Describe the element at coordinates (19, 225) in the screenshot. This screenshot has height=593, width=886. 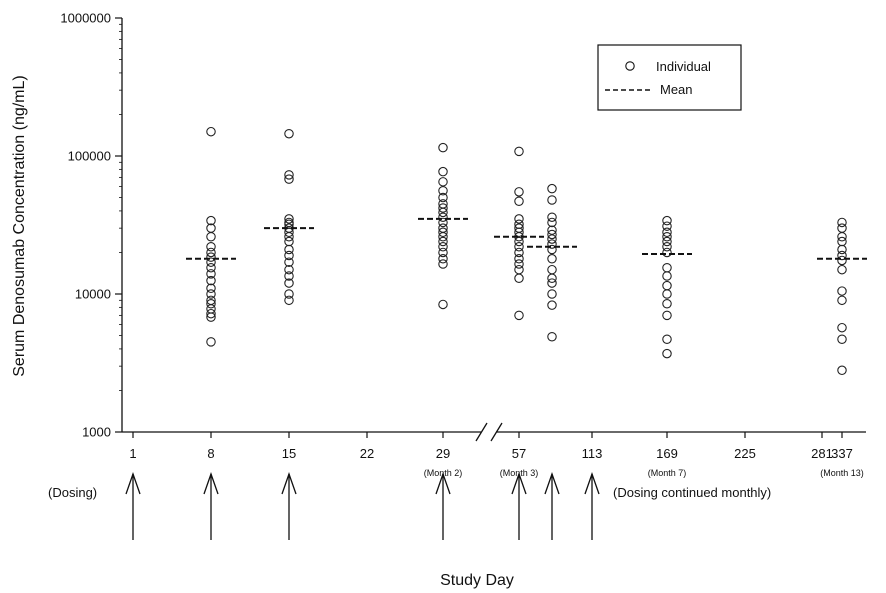
I see `y-axis-title: Serum Denosumab Concentration (ng/mL)` at that location.